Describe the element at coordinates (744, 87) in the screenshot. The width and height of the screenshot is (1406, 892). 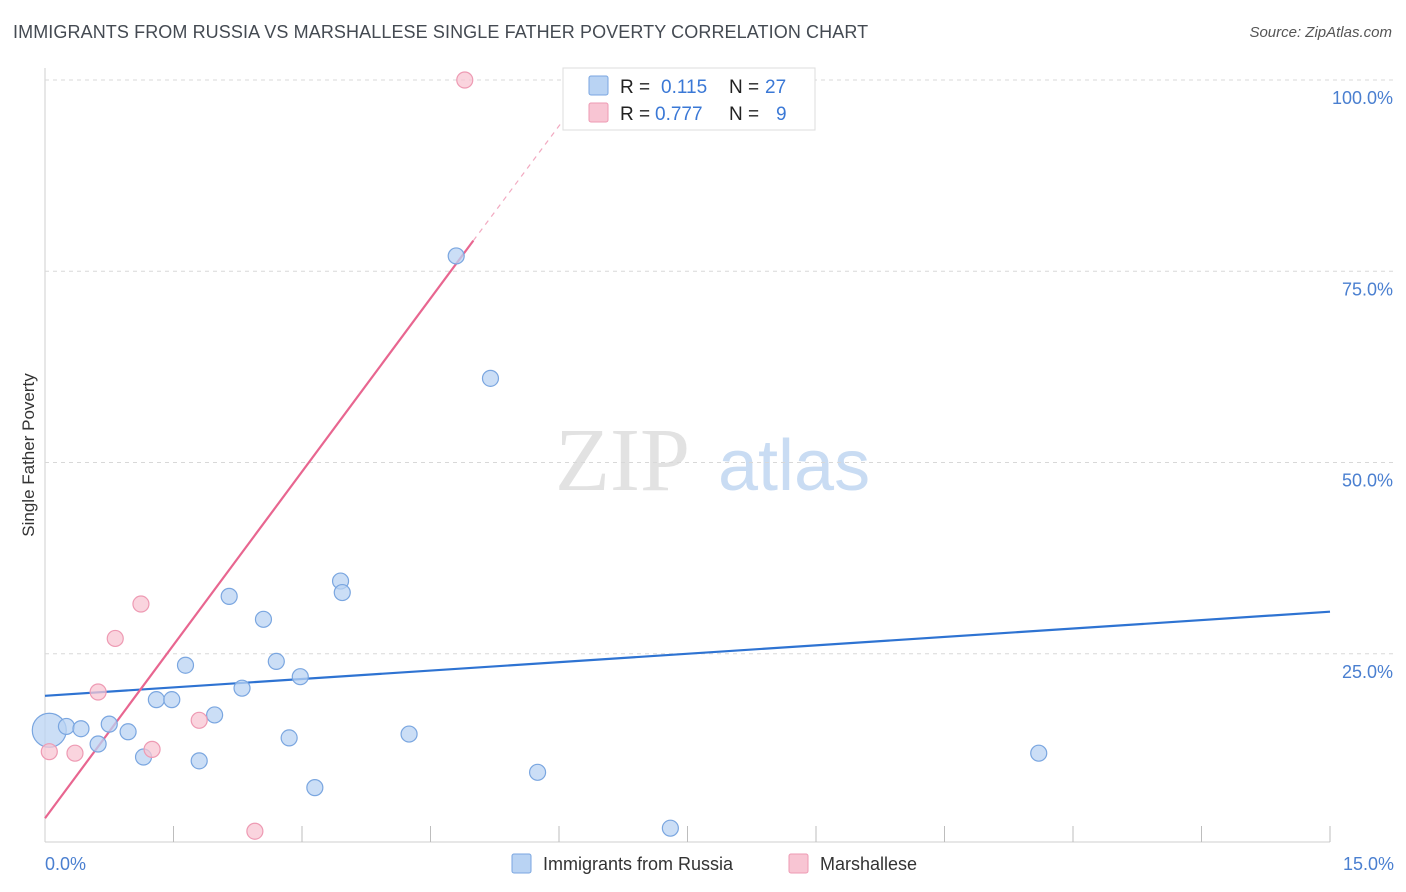
I see `legend-n-label-0: N =` at that location.